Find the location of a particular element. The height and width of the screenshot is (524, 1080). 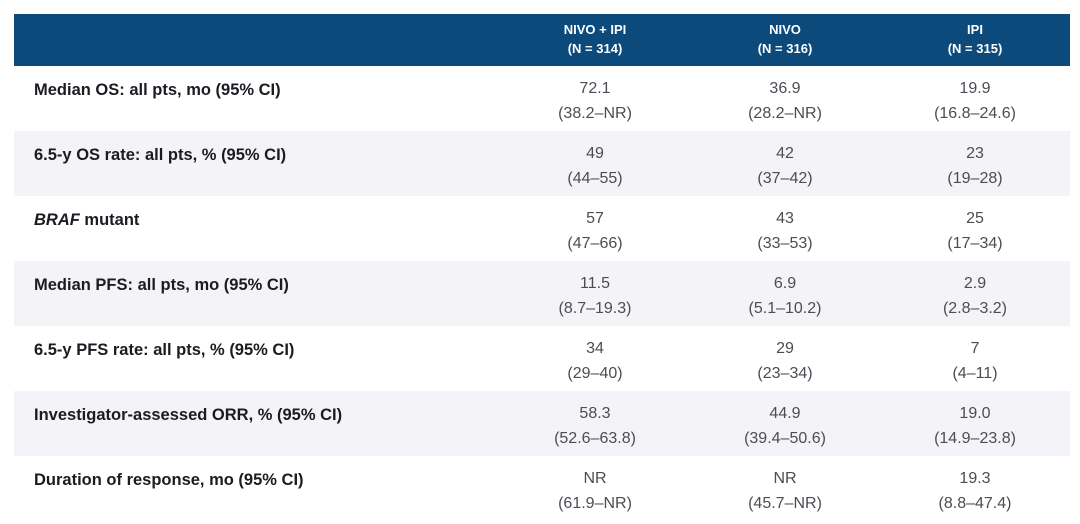

value-cell: 19.0 (14.9–23.8) is located at coordinates (975, 423).